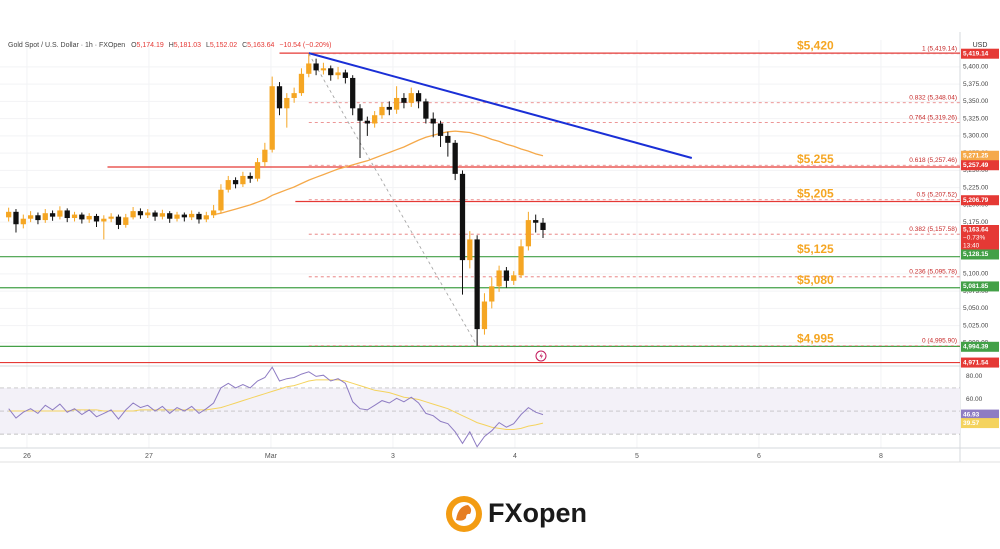 The height and width of the screenshot is (549, 1000). What do you see at coordinates (974, 376) in the screenshot?
I see `rsi-tick-label: 80.00` at bounding box center [974, 376].